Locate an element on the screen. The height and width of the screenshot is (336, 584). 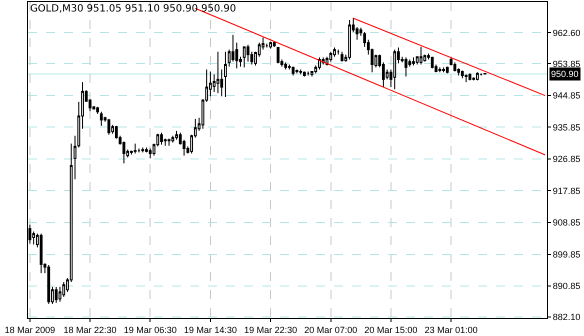
y-tick-label: 962.60 is located at coordinates (566, 33).